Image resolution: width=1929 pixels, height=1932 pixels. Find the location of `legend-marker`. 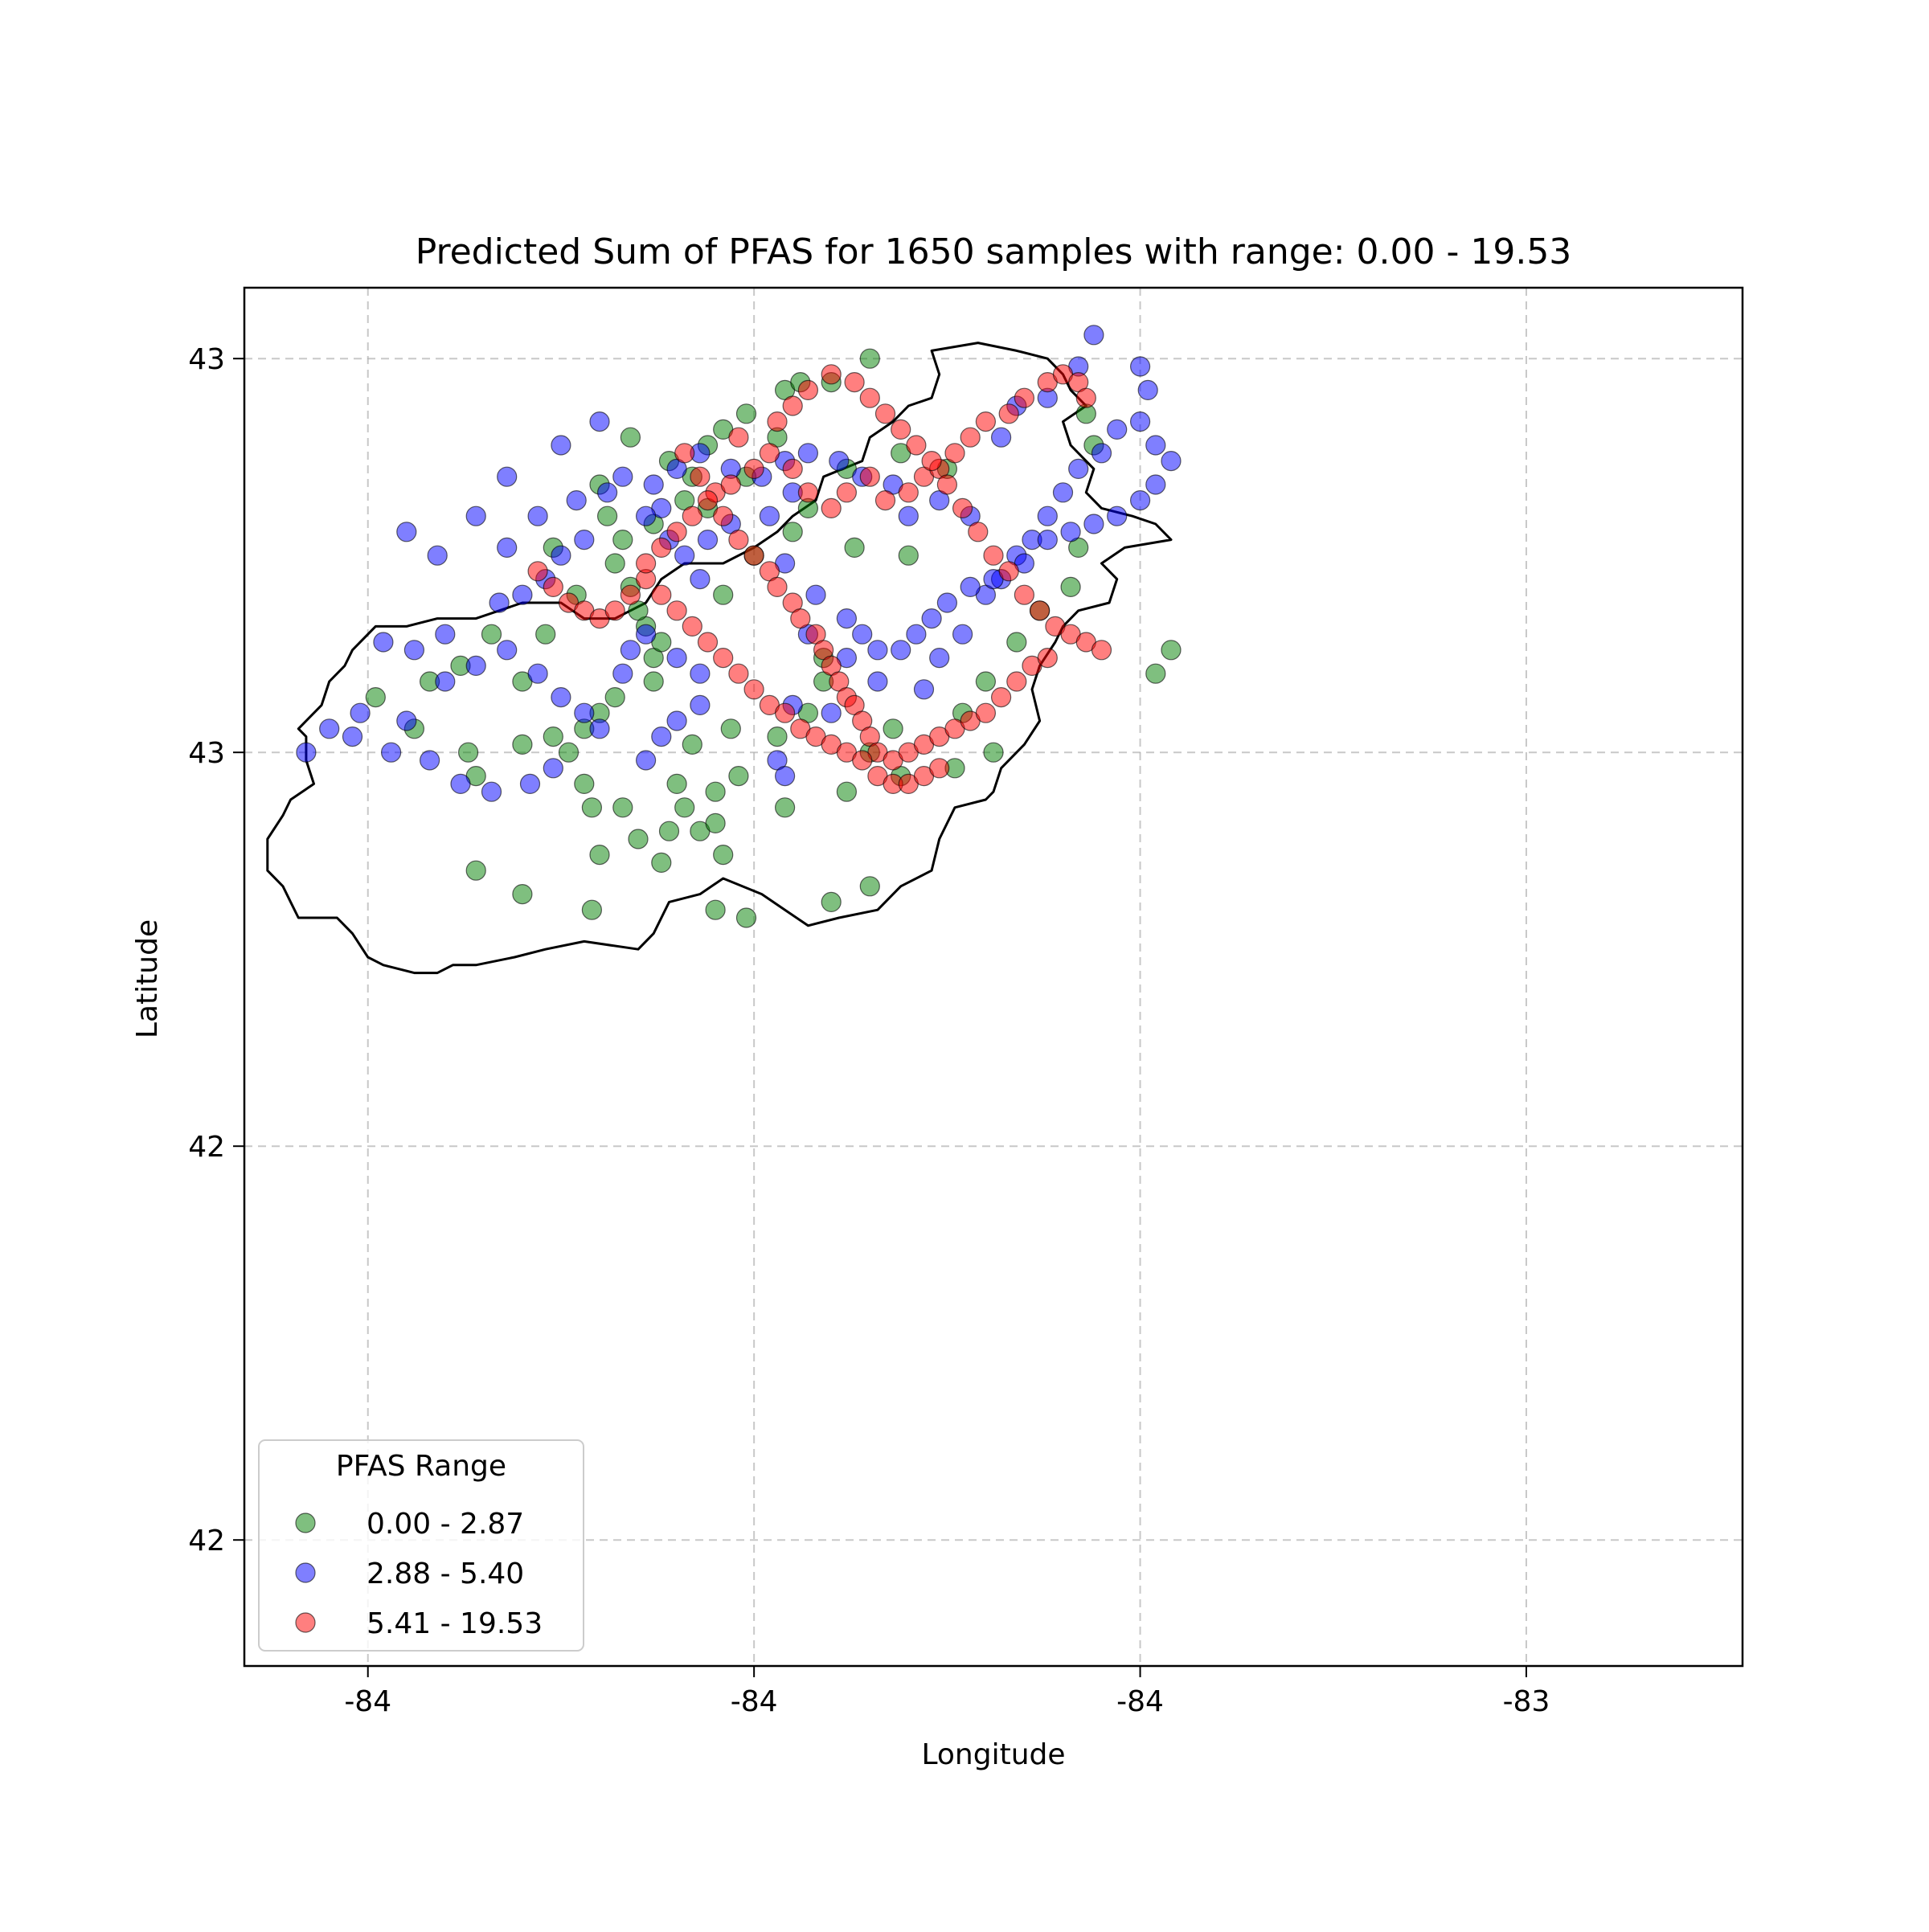

legend-marker is located at coordinates (305, 1622).